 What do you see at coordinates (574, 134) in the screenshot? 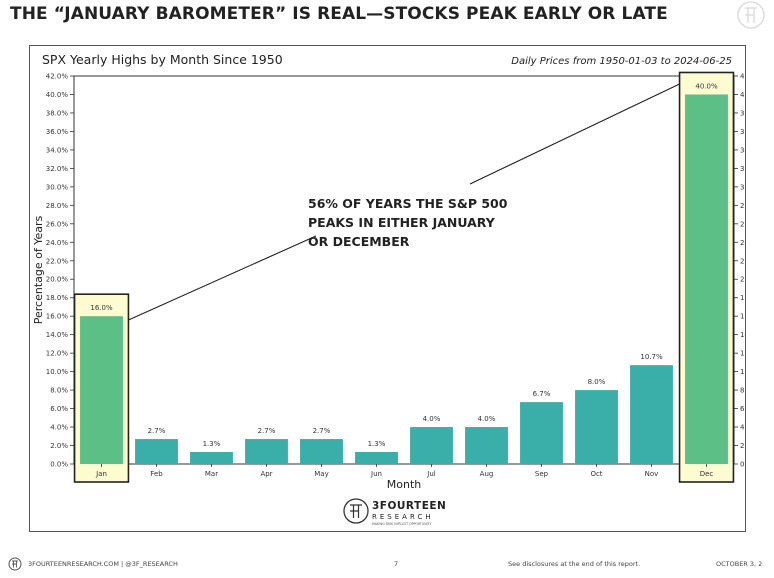
I see `annotation-line-dec` at bounding box center [574, 134].